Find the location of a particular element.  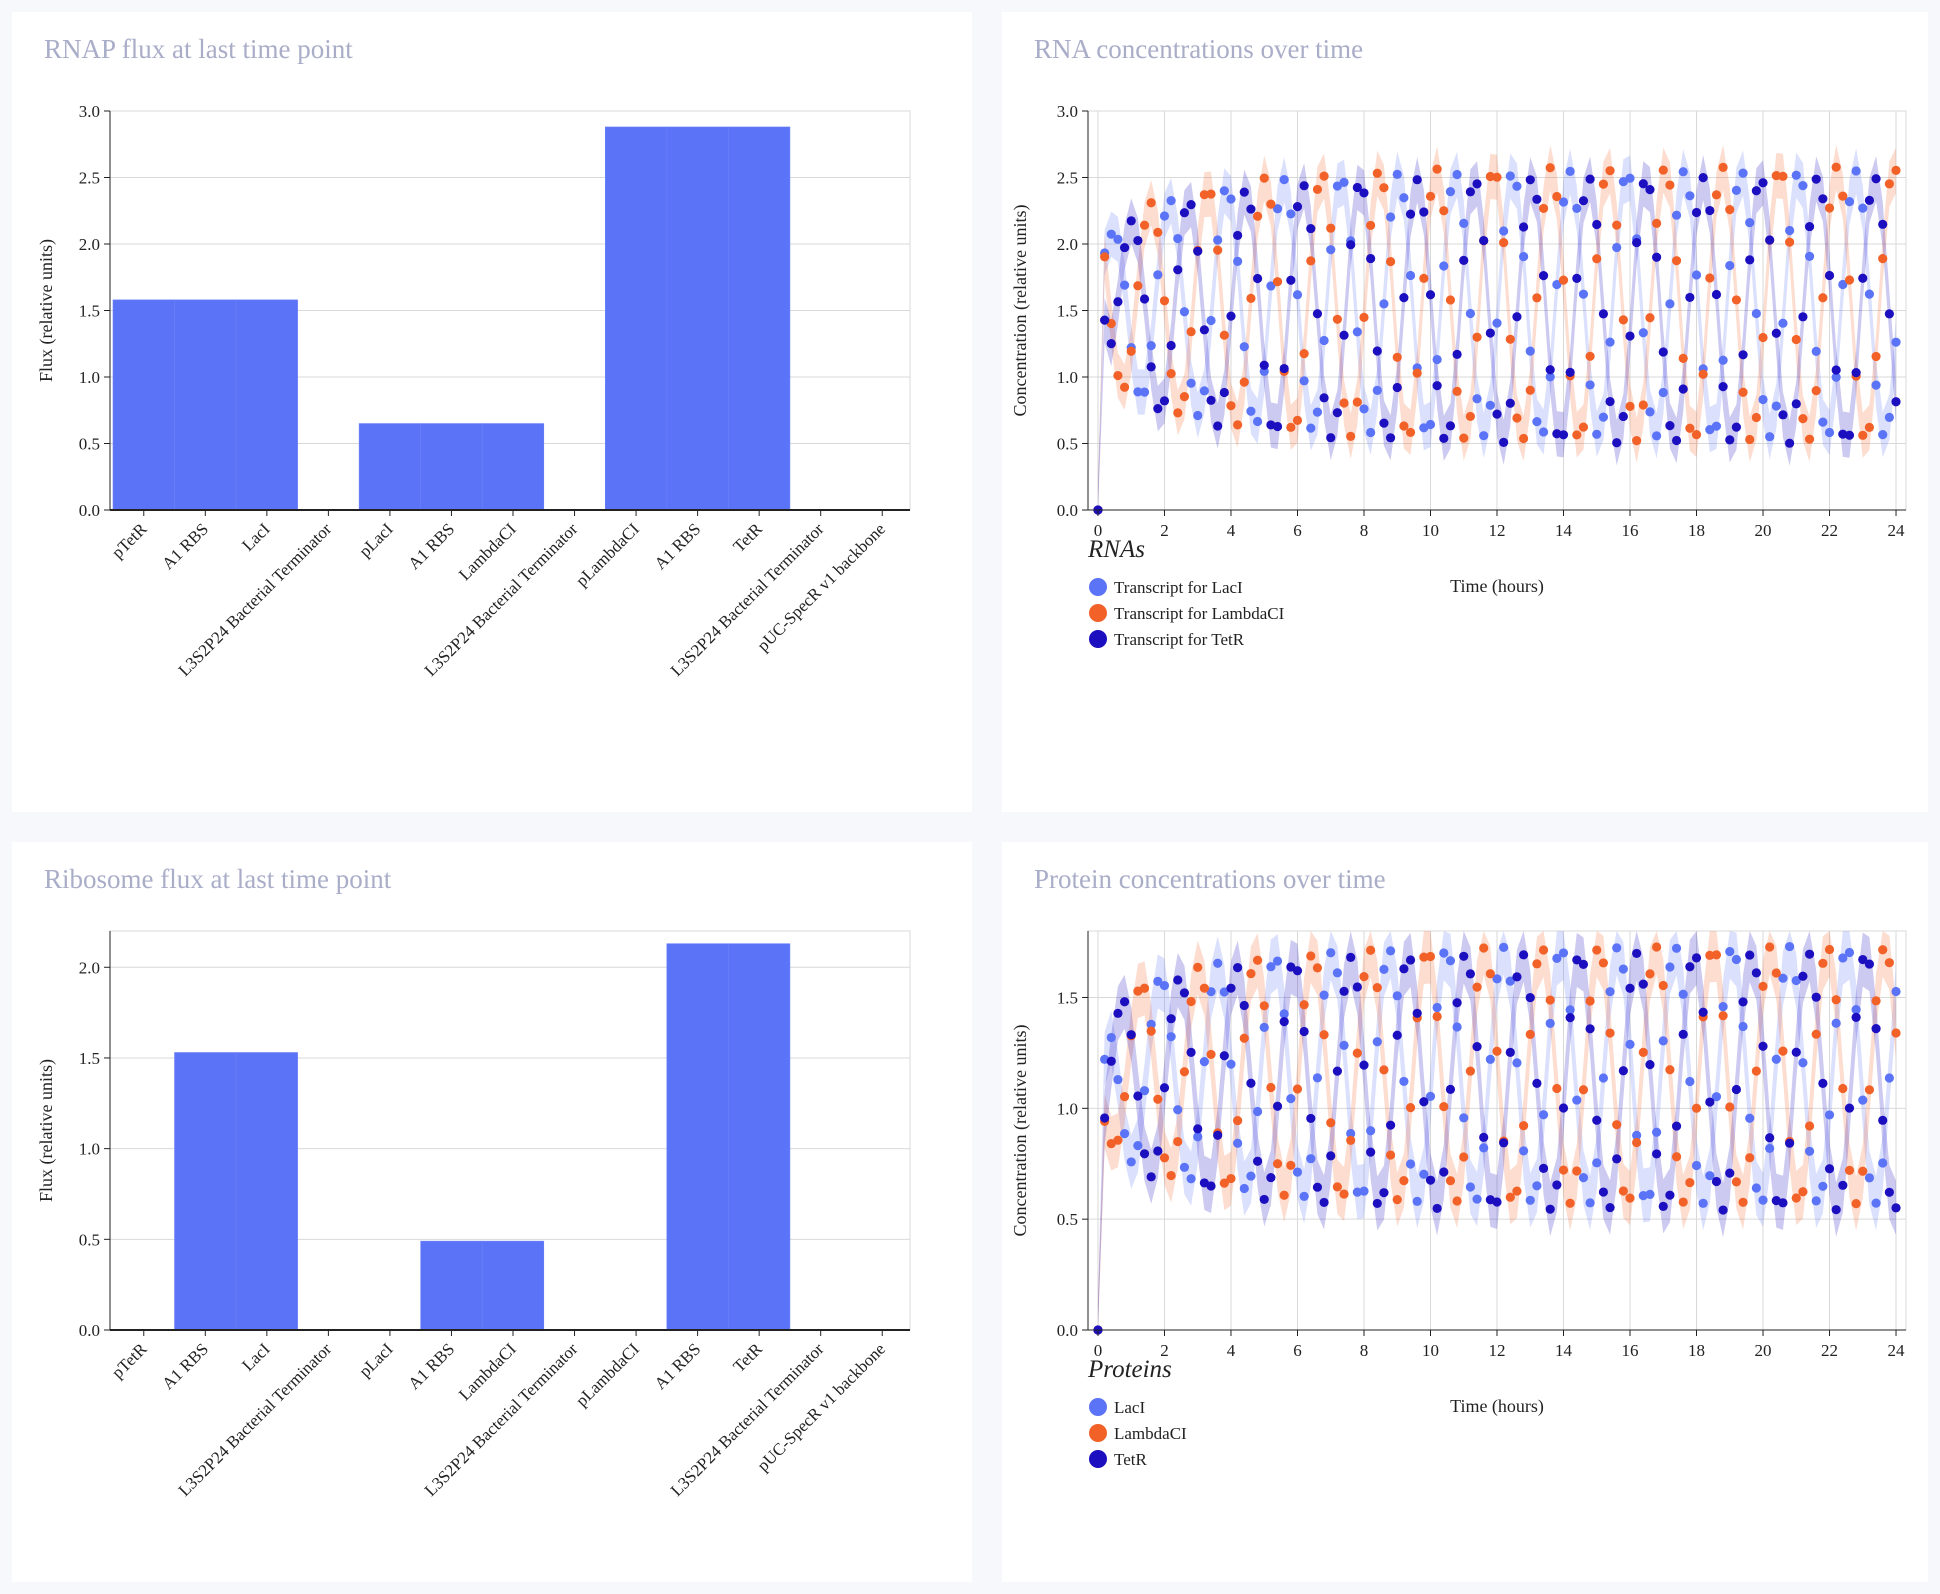

legend: Proteins LacI LambdaCI TetR is located at coordinates (1137, 1412).